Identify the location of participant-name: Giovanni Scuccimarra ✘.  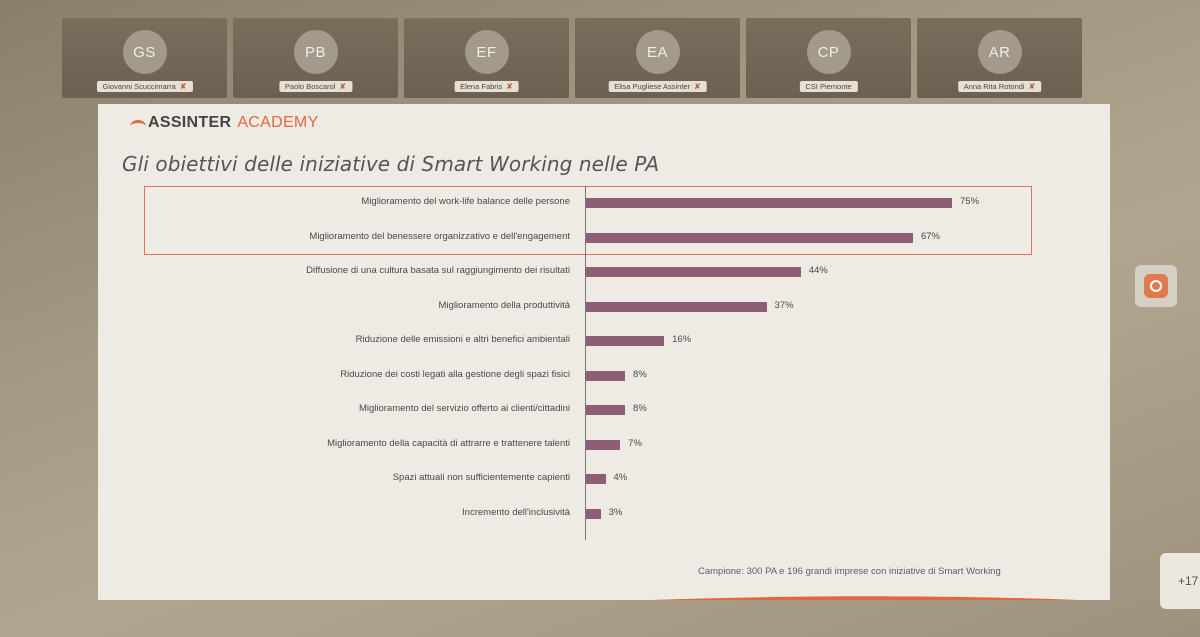
(144, 86).